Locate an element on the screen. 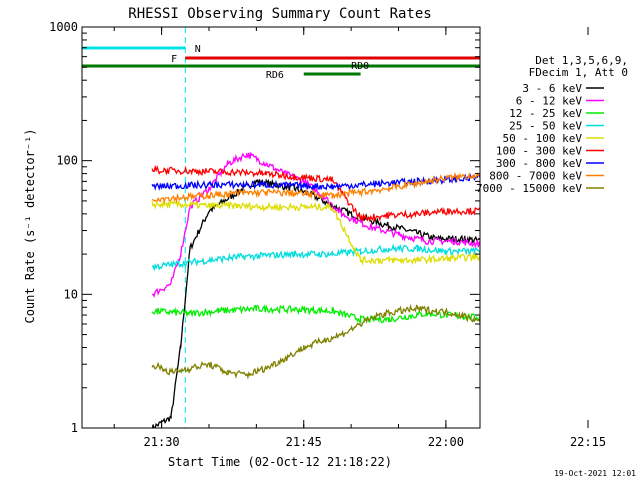 This screenshot has height=480, width=640. y-tick-label-1: 100 is located at coordinates (67, 161).